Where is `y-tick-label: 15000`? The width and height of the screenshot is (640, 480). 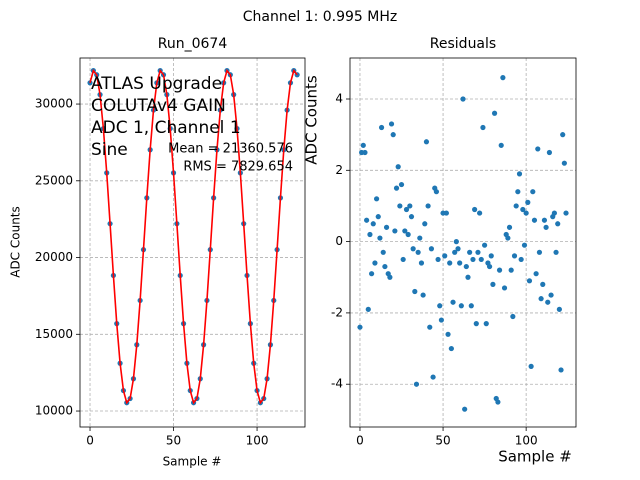
y-tick-label: 15000 is located at coordinates (54, 334).